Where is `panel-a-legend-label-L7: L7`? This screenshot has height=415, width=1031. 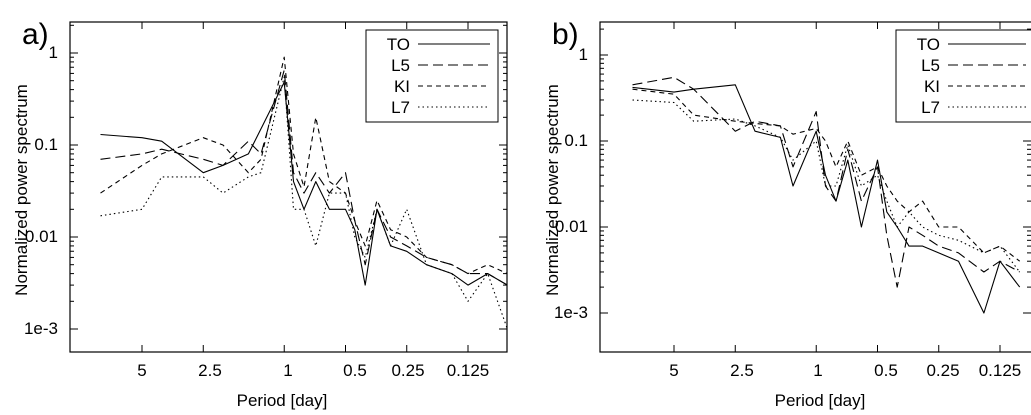 panel-a-legend-label-L7: L7 is located at coordinates (400, 107).